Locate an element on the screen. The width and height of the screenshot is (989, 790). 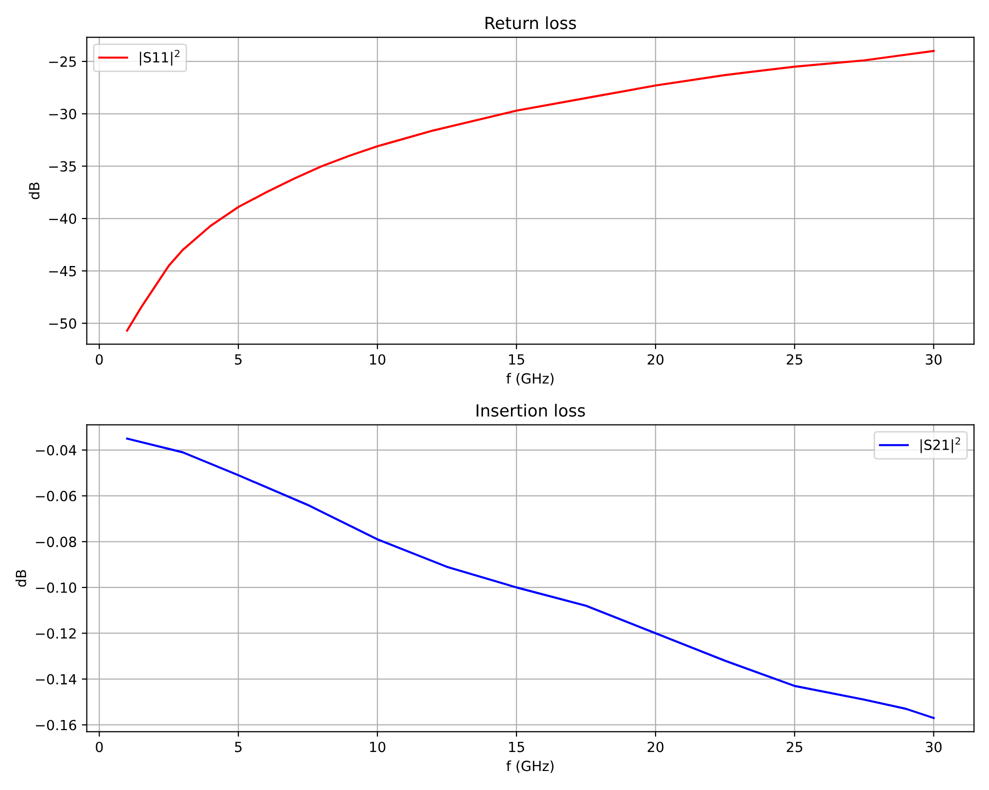
y-tick-label: −40 is located at coordinates (62, 219).